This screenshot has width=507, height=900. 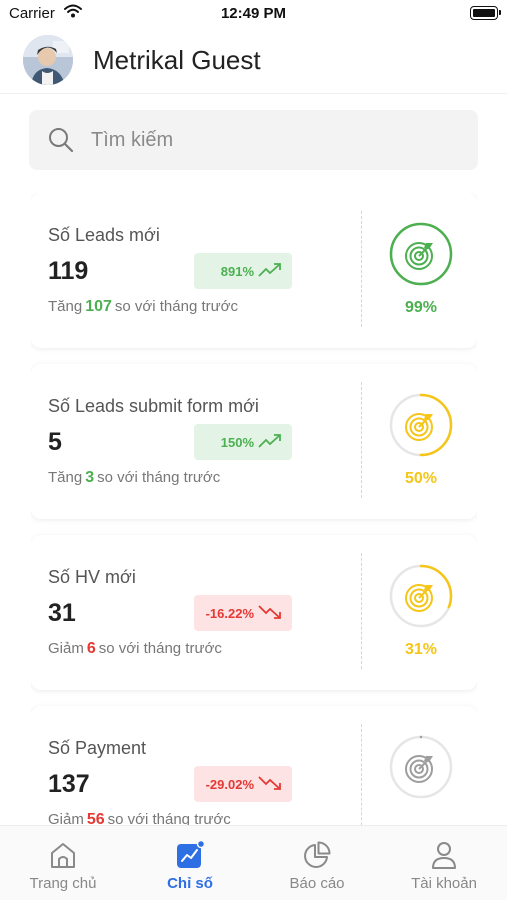 I want to click on target-percent: 50%, so click(x=421, y=478).